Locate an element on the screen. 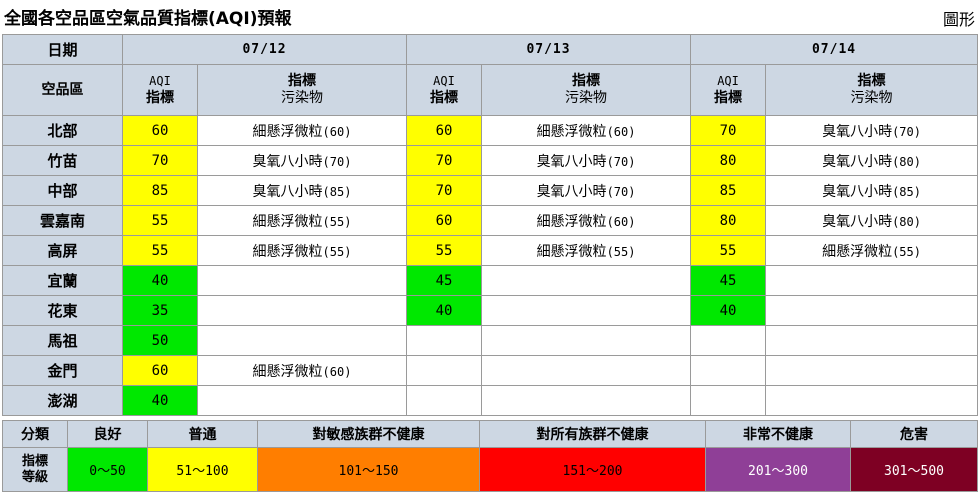 The height and width of the screenshot is (492, 979). legend-level-range: 301～500 is located at coordinates (914, 469).